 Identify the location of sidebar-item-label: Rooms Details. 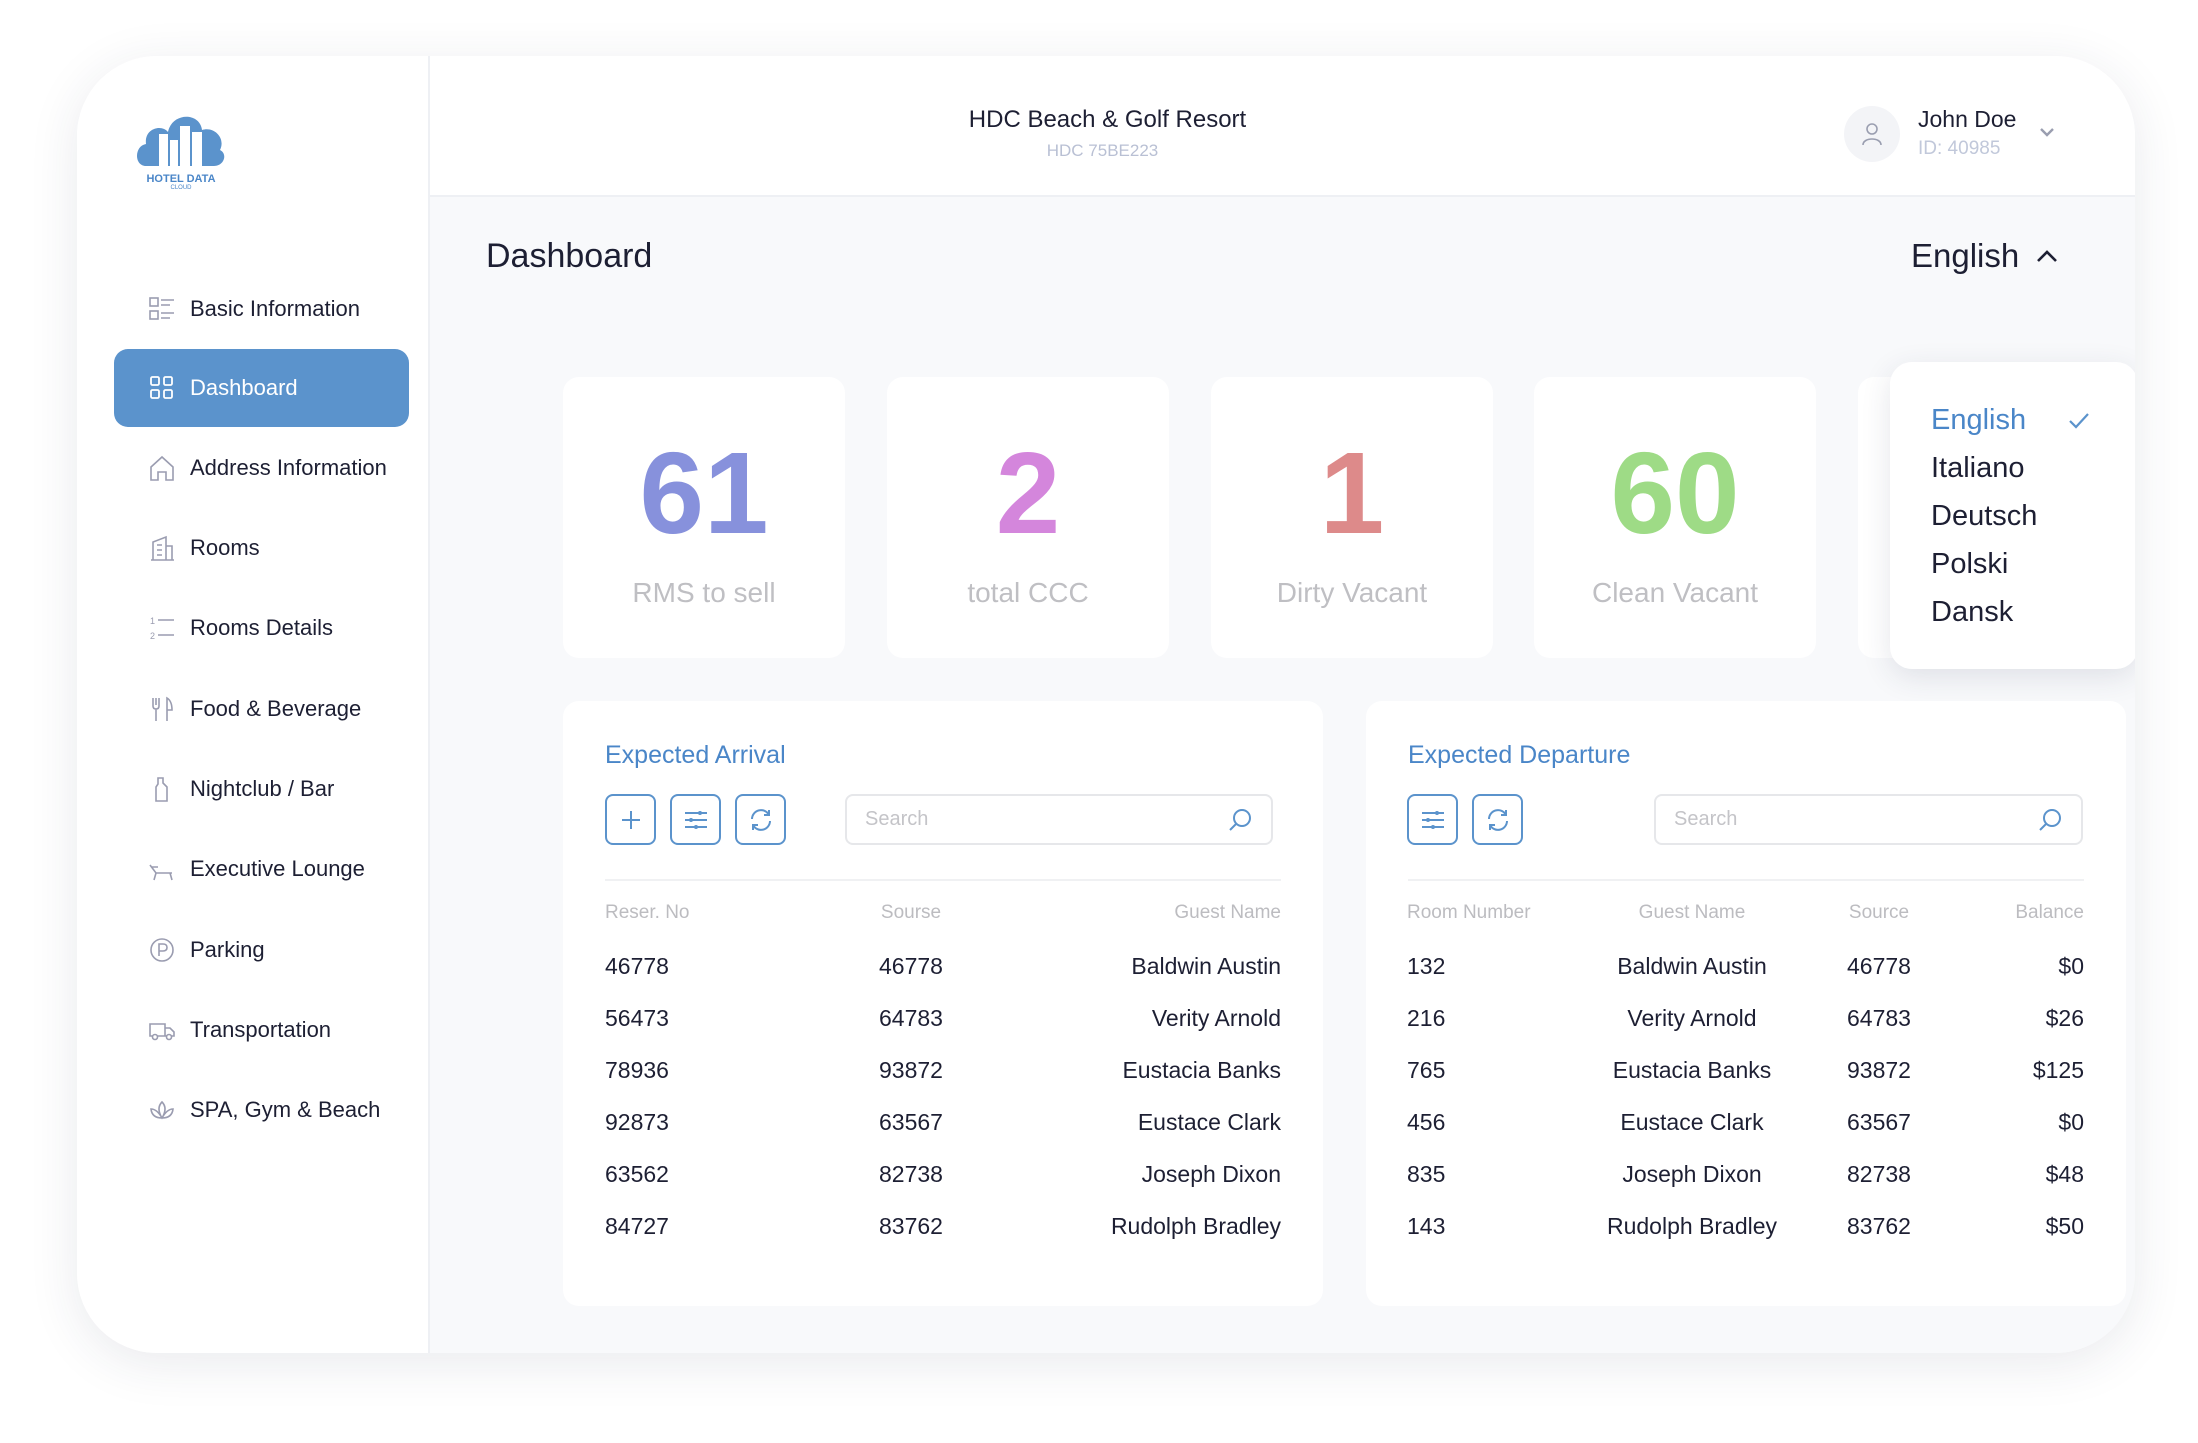
(262, 627).